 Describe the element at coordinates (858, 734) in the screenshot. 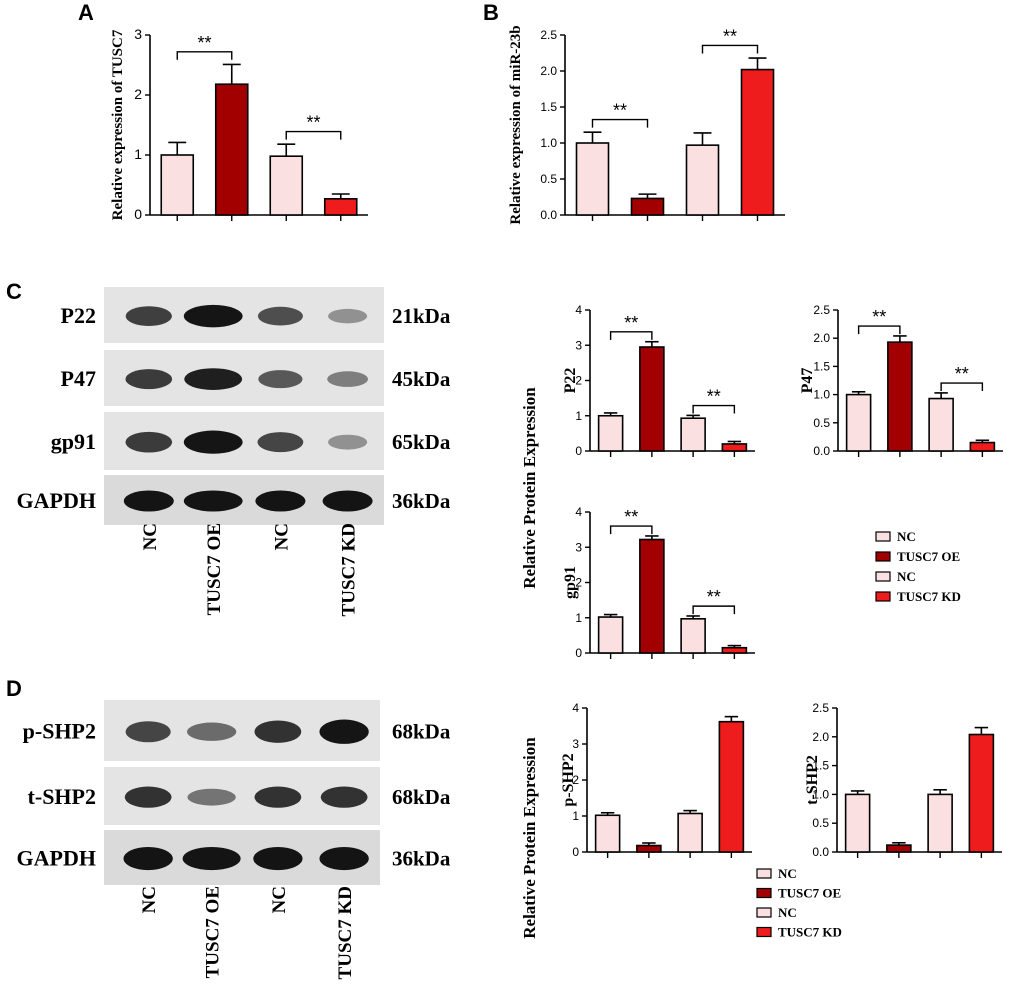

I see `legends: NC TUSC7 OE NC TUSC7 KD NC TUSC7 OE NC TUSC7 KD` at that location.